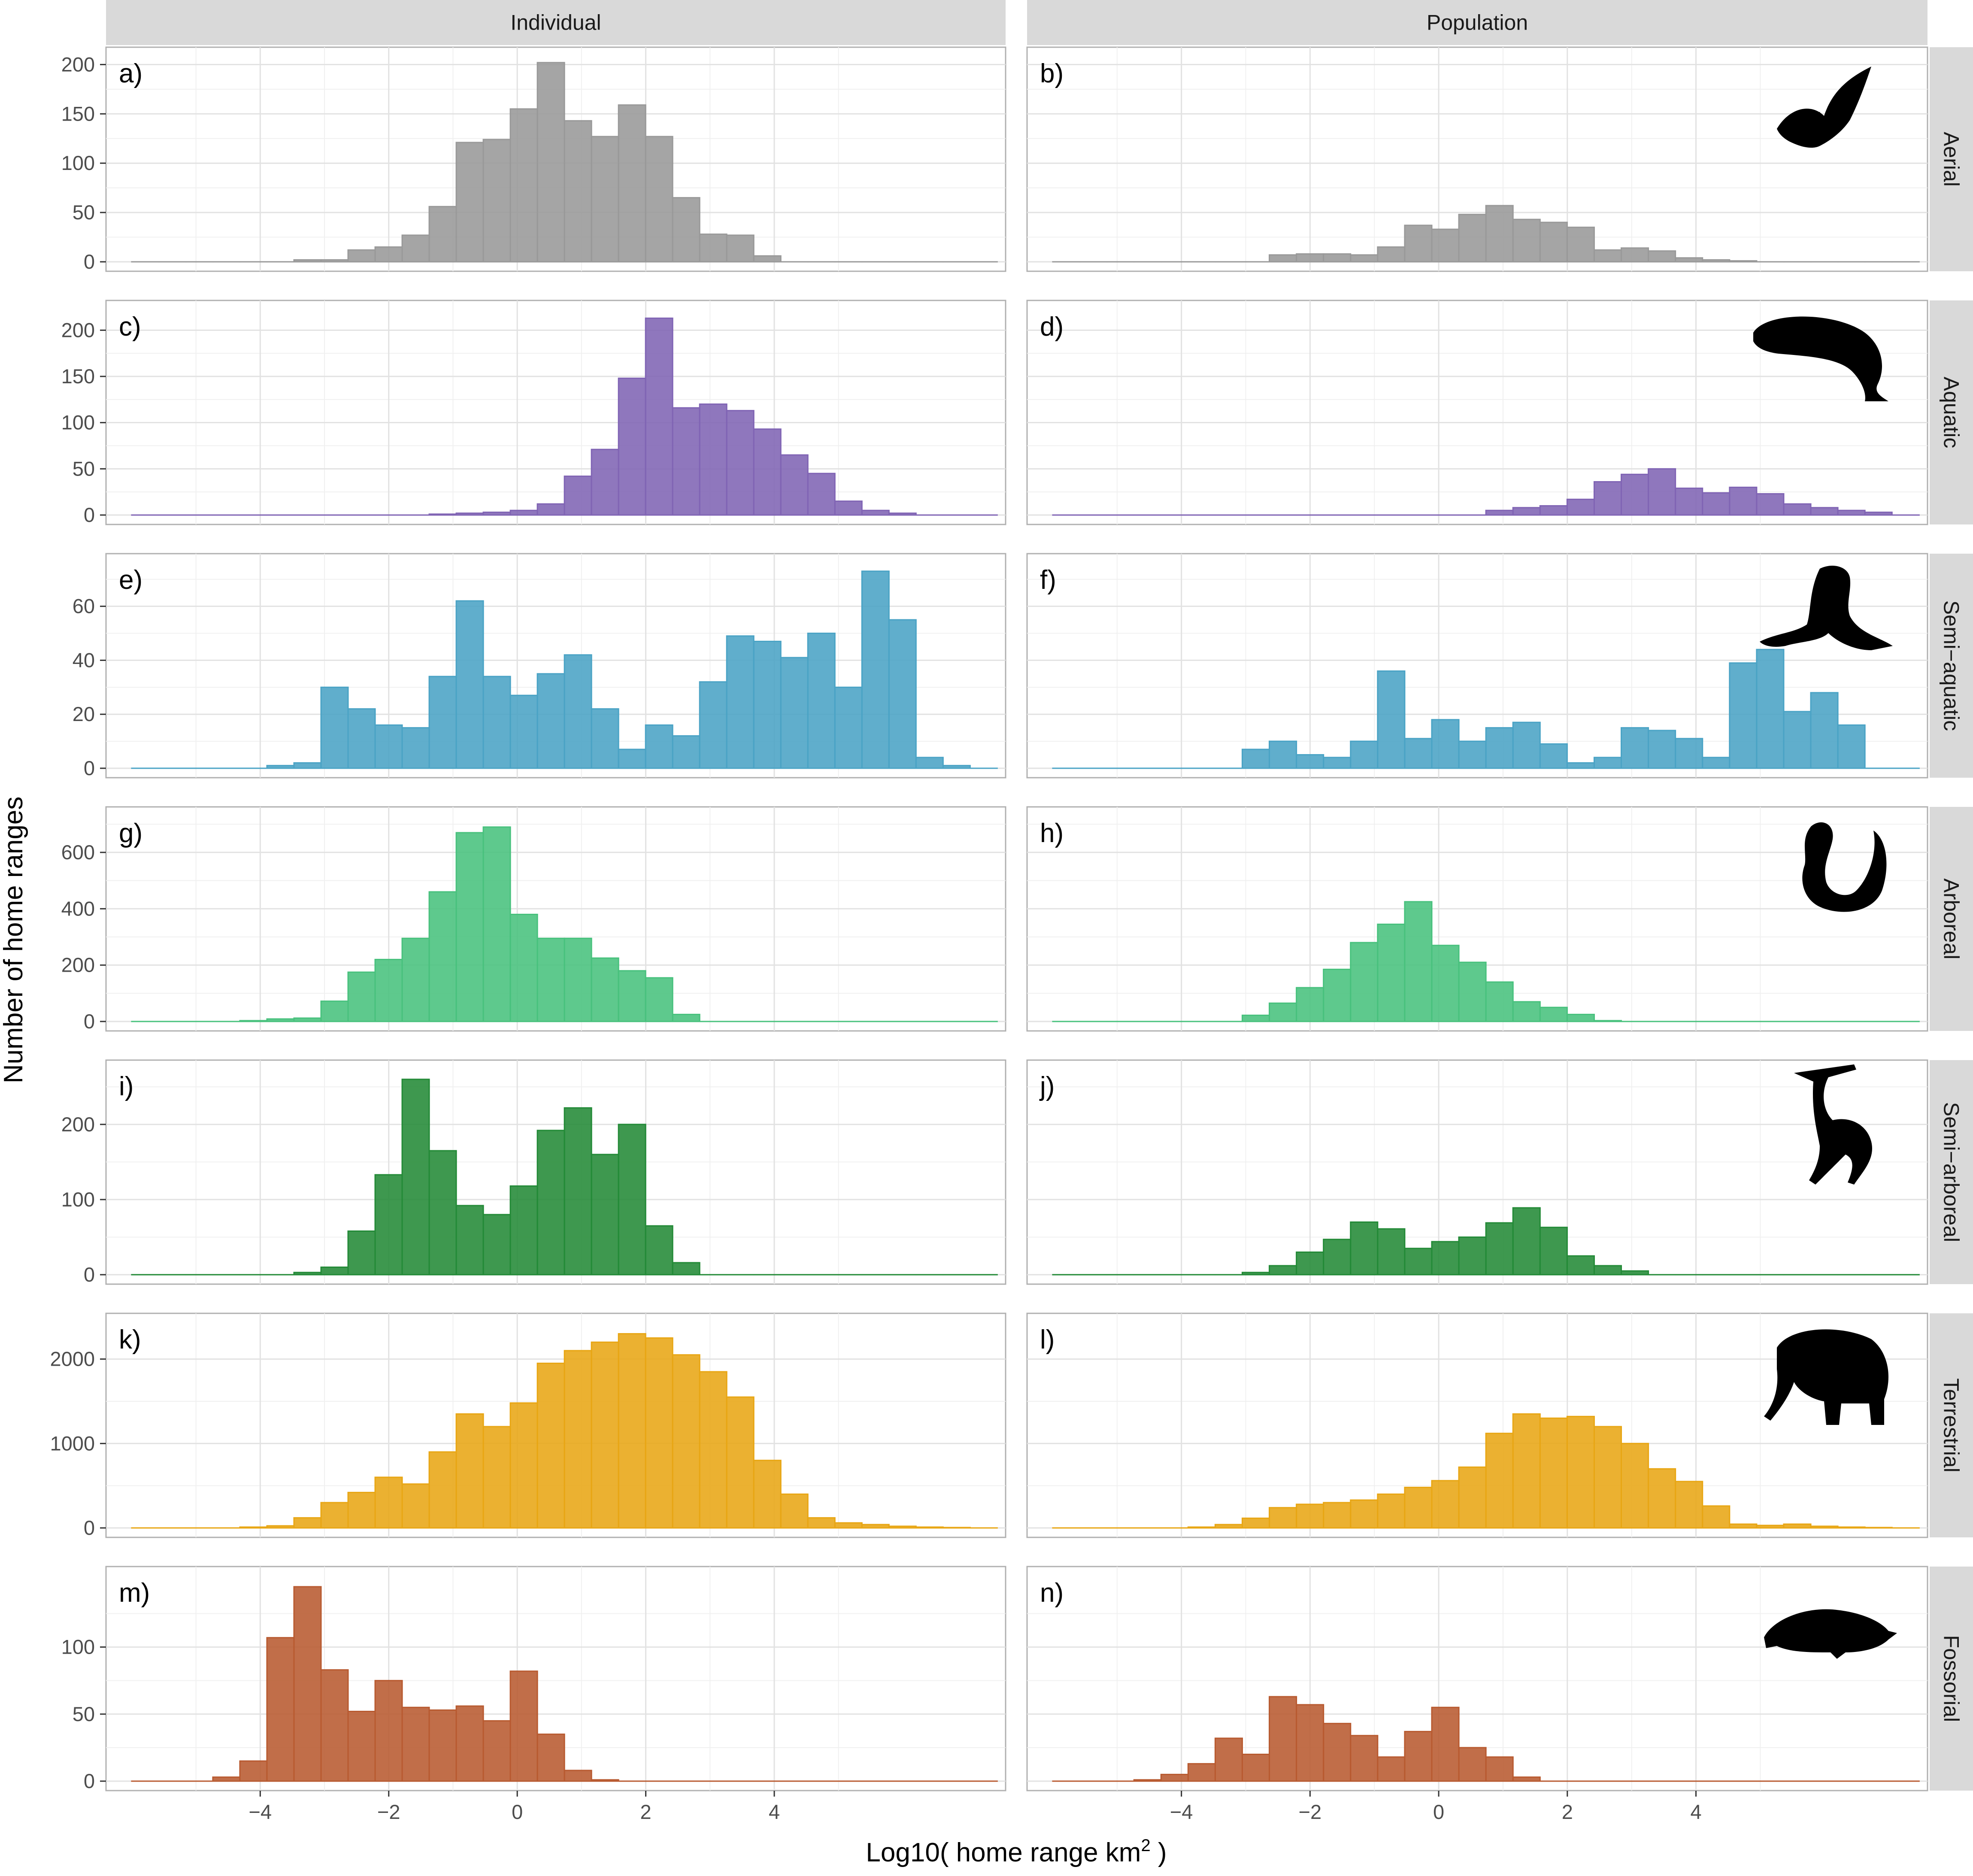  I want to click on row-strip-label: Aerial, so click(1952, 159).